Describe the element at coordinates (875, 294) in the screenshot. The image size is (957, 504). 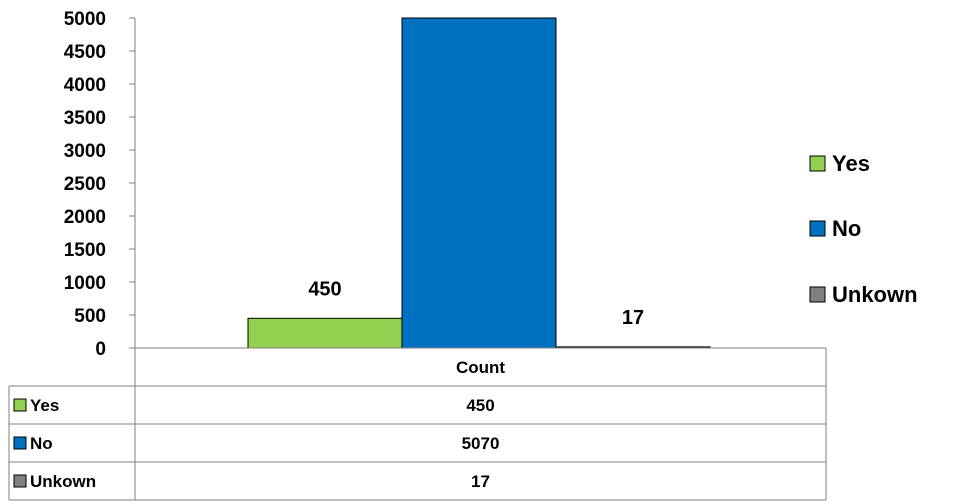
I see `legend-label-unkown: Unkown` at that location.